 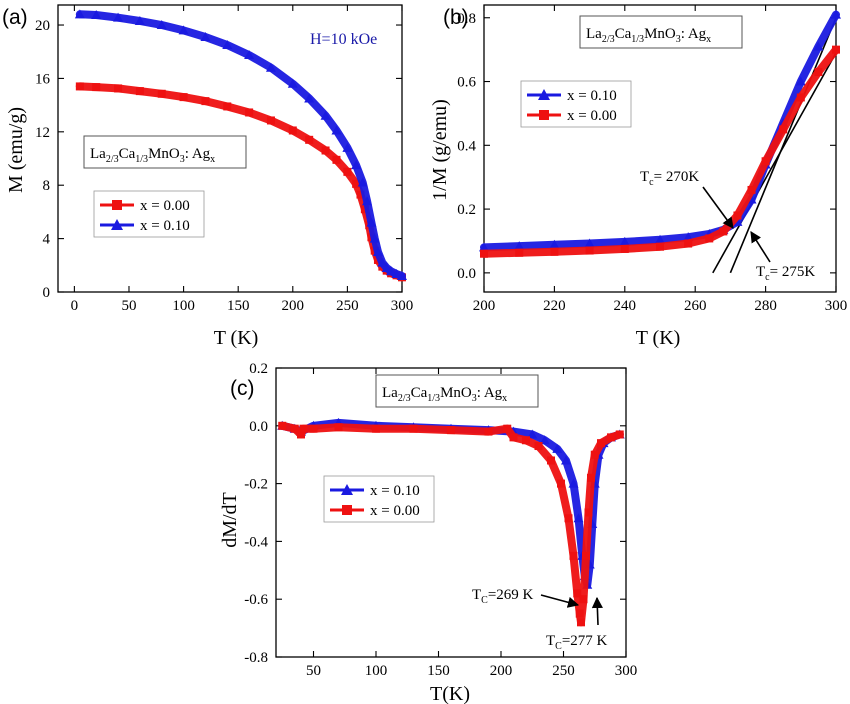 I want to click on y-tick-label: 16, so click(x=43, y=79).